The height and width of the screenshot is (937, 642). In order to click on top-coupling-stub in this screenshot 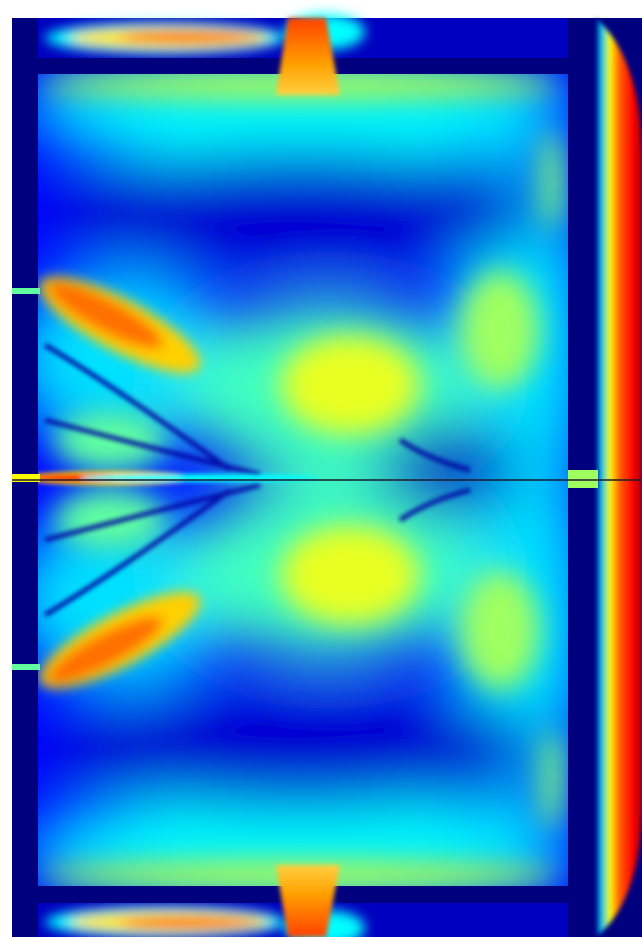, I will do `click(308, 56)`.